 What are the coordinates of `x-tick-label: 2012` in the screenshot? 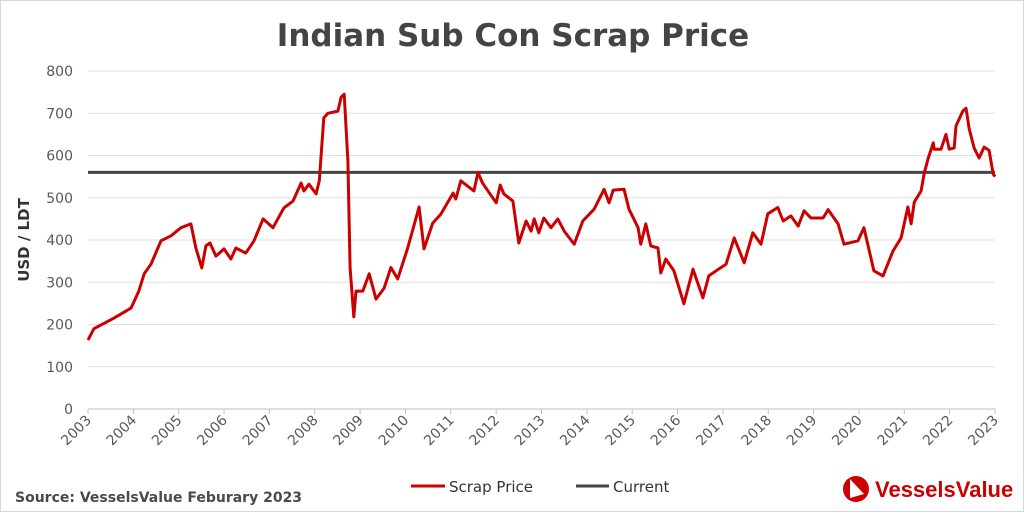 It's located at (484, 431).